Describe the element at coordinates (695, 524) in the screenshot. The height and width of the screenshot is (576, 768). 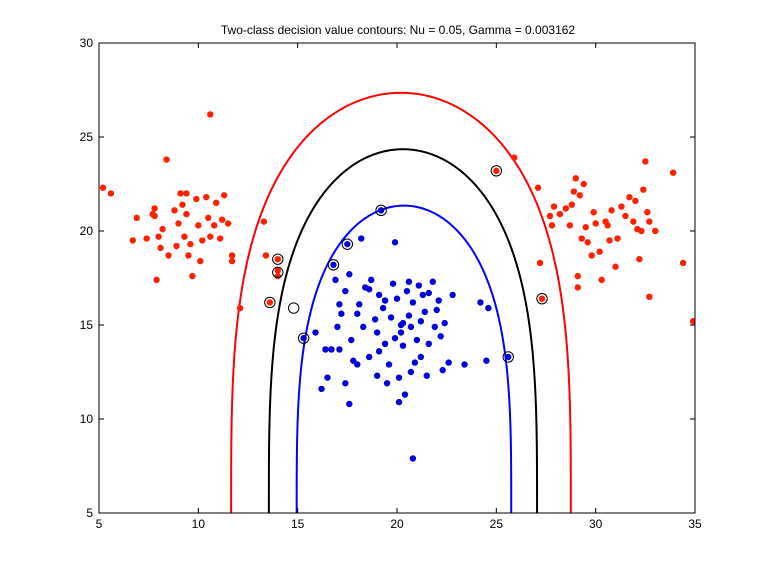
I see `x-tick-label: 35` at that location.